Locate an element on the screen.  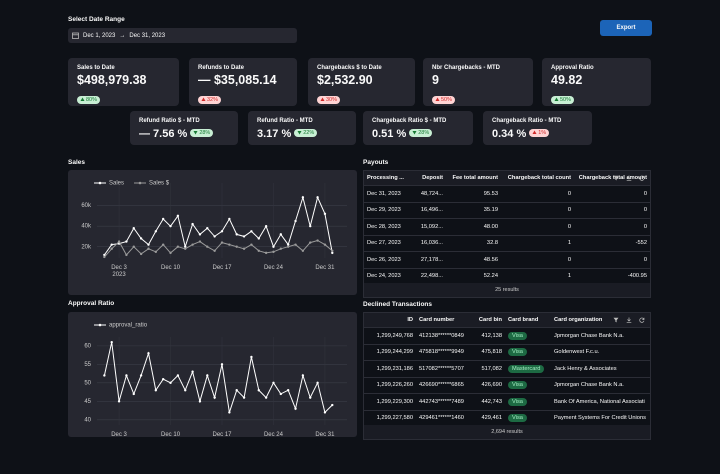
date-end: Dec 31, 2023 is located at coordinates (147, 35).